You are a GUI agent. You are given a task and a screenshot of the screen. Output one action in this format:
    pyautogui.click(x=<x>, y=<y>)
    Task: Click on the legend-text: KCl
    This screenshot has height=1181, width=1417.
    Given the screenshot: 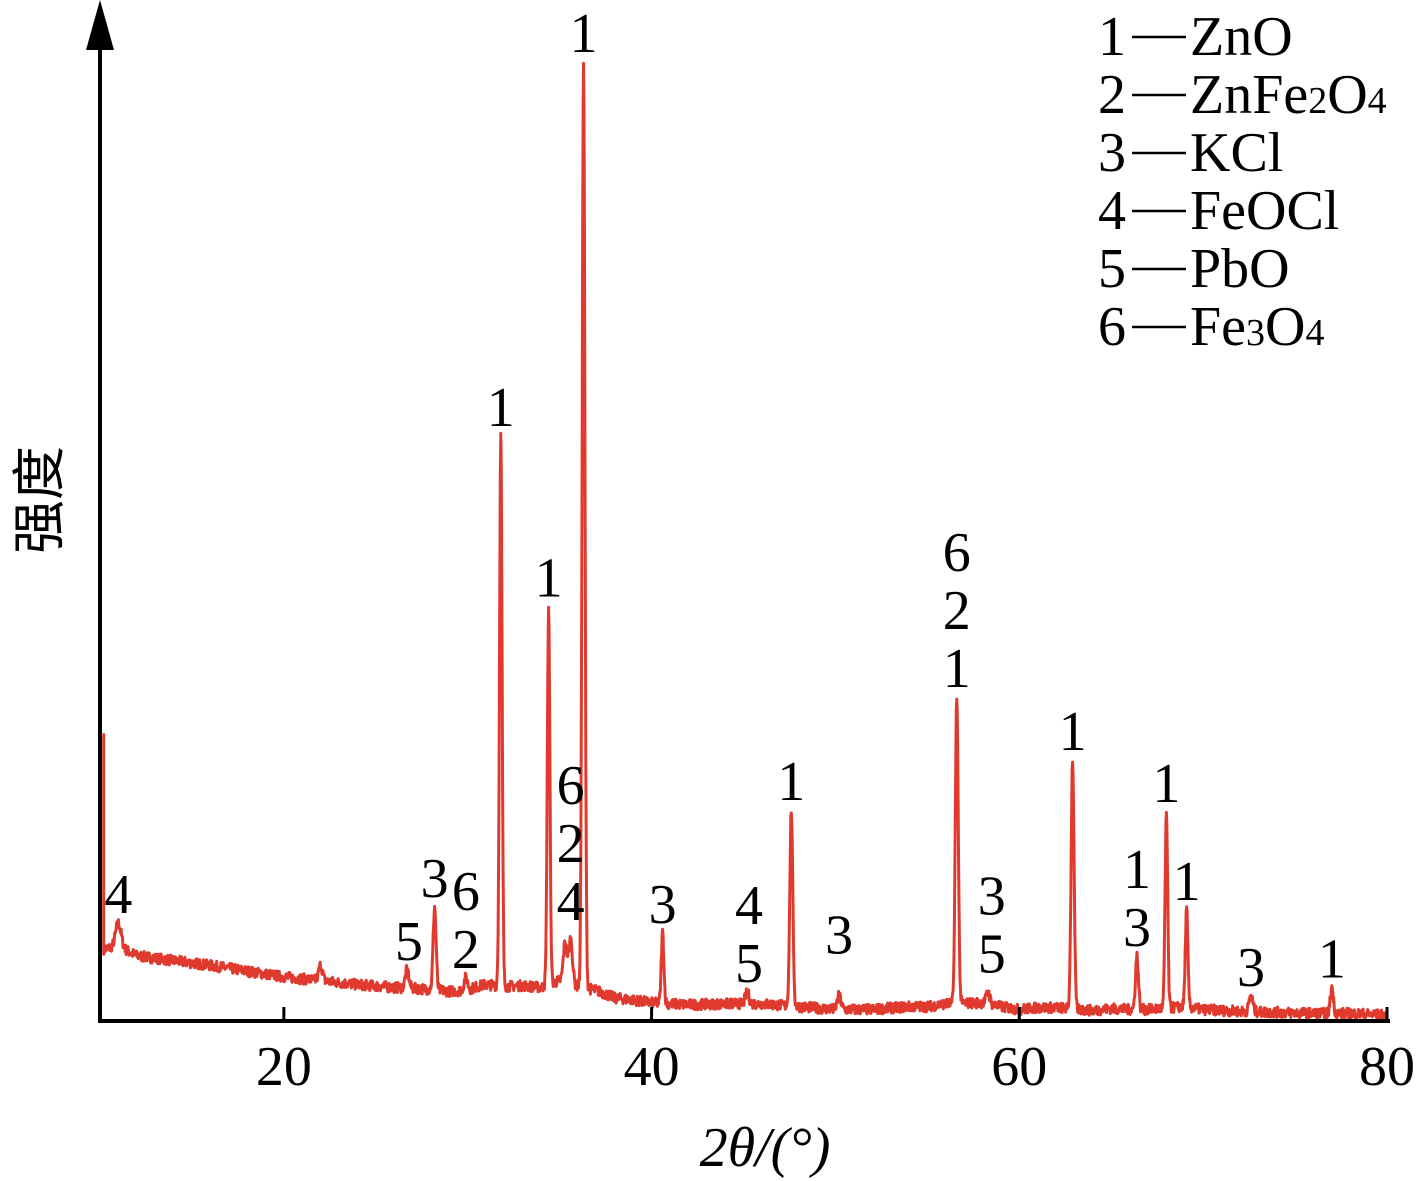 What is the action you would take?
    pyautogui.click(x=1236, y=153)
    